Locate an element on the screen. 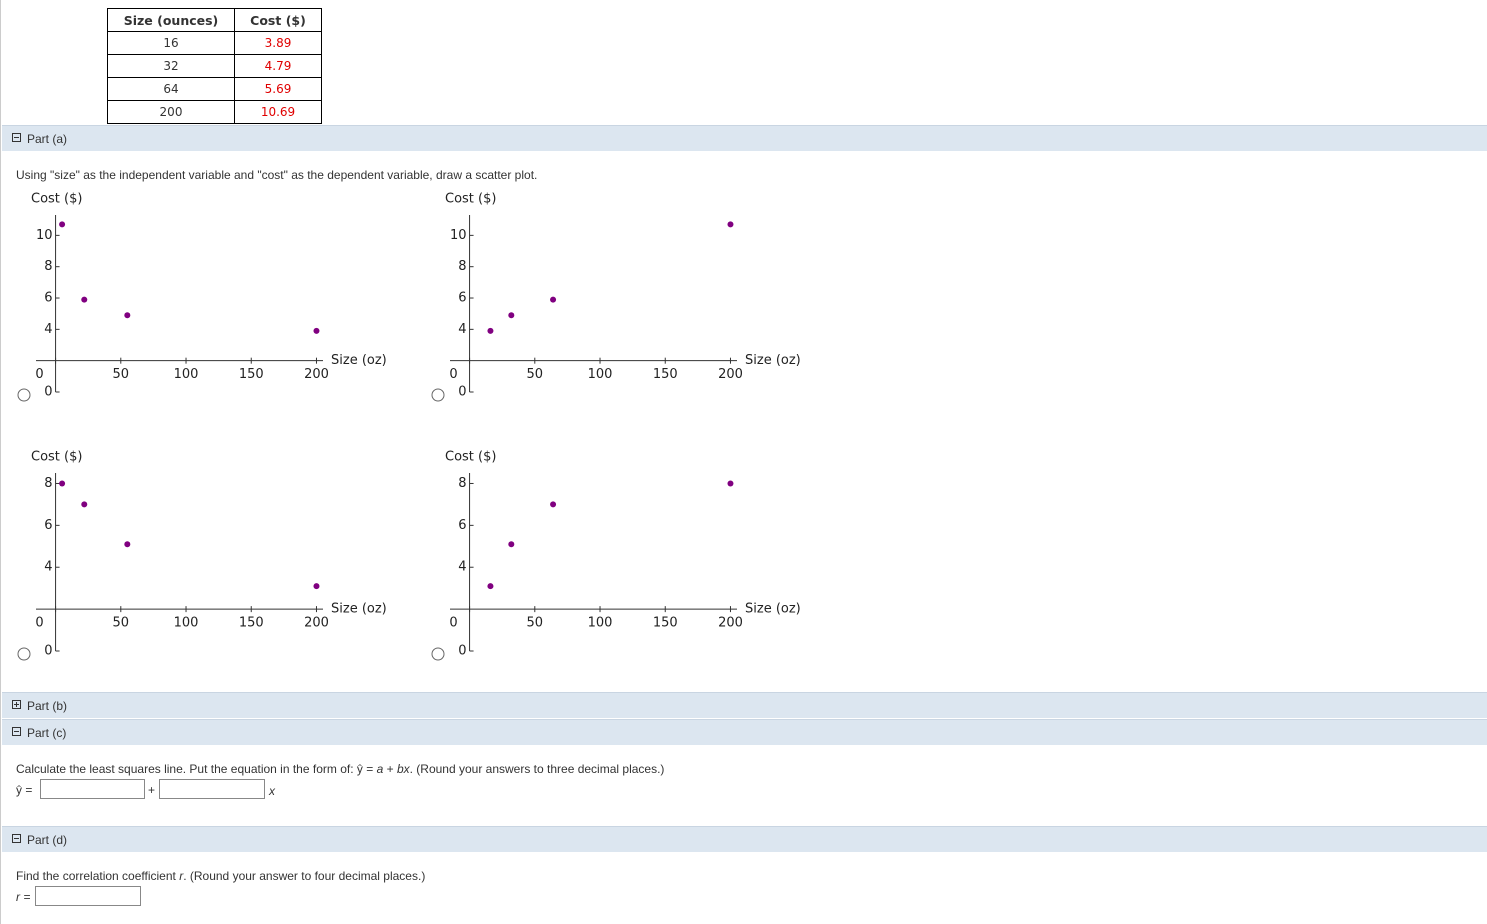 The width and height of the screenshot is (1487, 924). expand-icon is located at coordinates (16, 704).